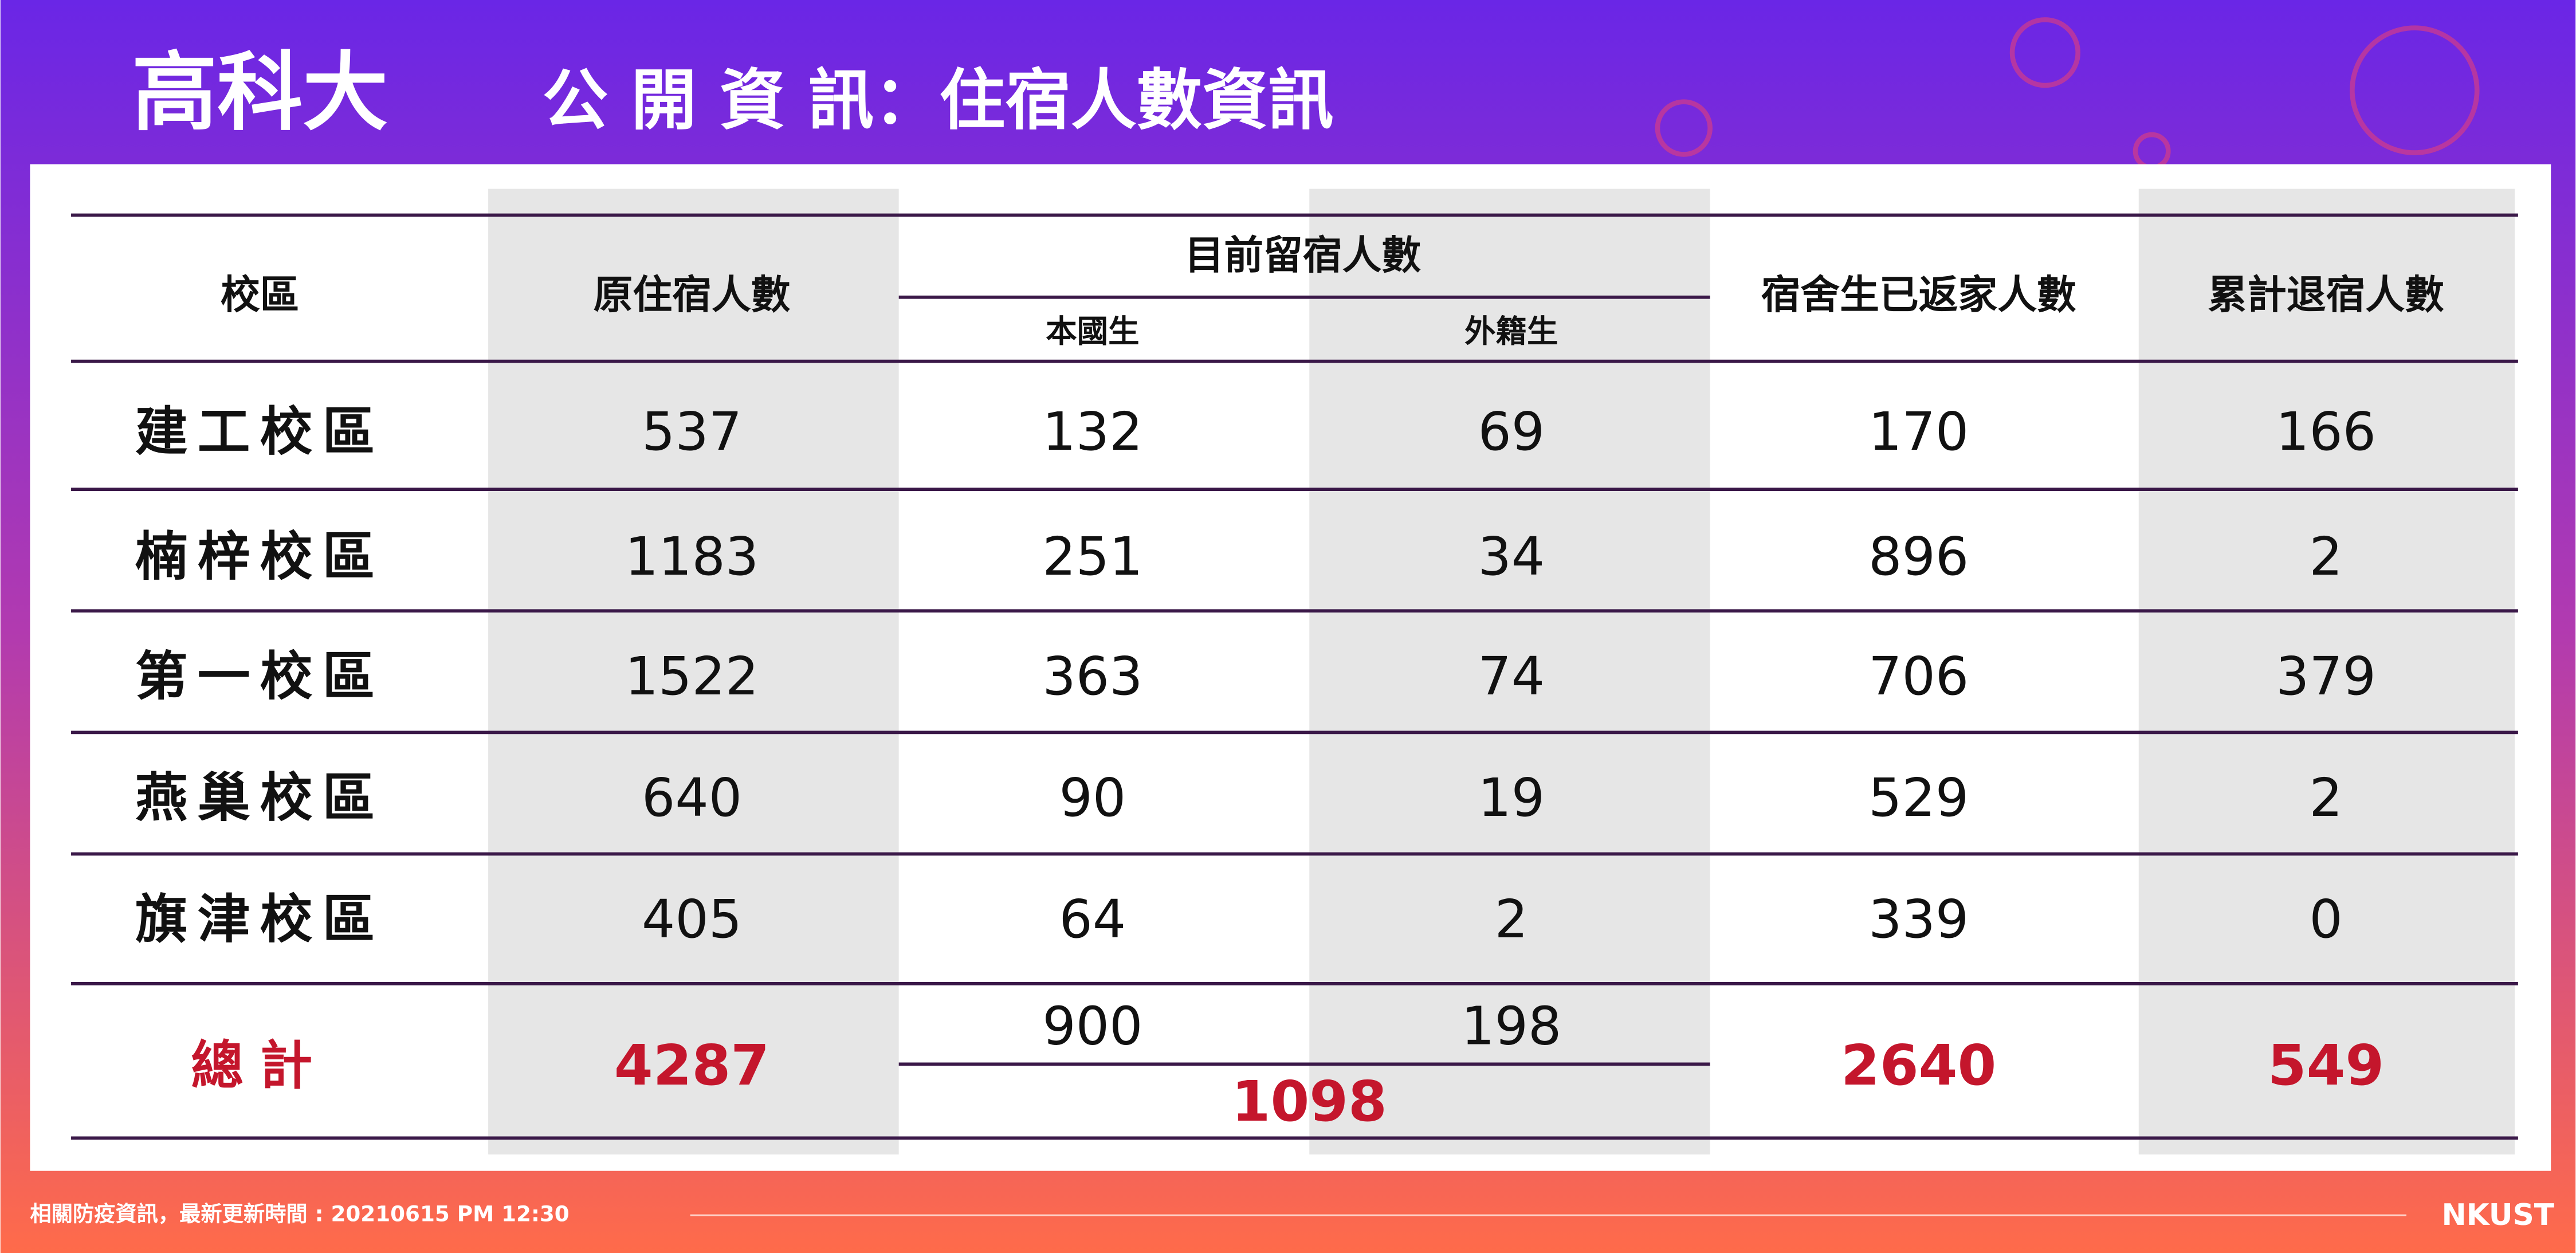 The image size is (2576, 1253). I want to click on cell: 外籍生, so click(1511, 331).